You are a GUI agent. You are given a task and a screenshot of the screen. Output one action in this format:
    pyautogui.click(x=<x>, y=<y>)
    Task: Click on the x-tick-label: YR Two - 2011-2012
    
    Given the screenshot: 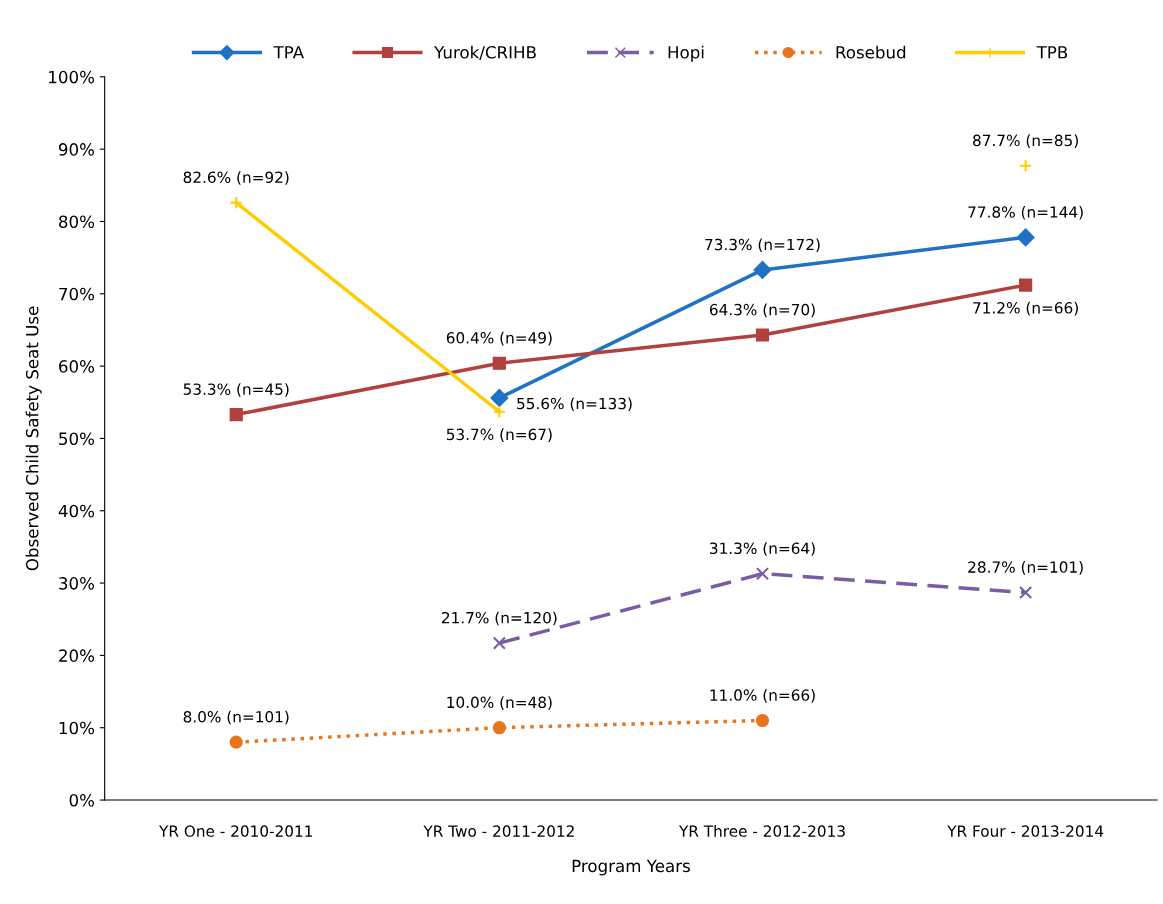 What is the action you would take?
    pyautogui.click(x=498, y=831)
    